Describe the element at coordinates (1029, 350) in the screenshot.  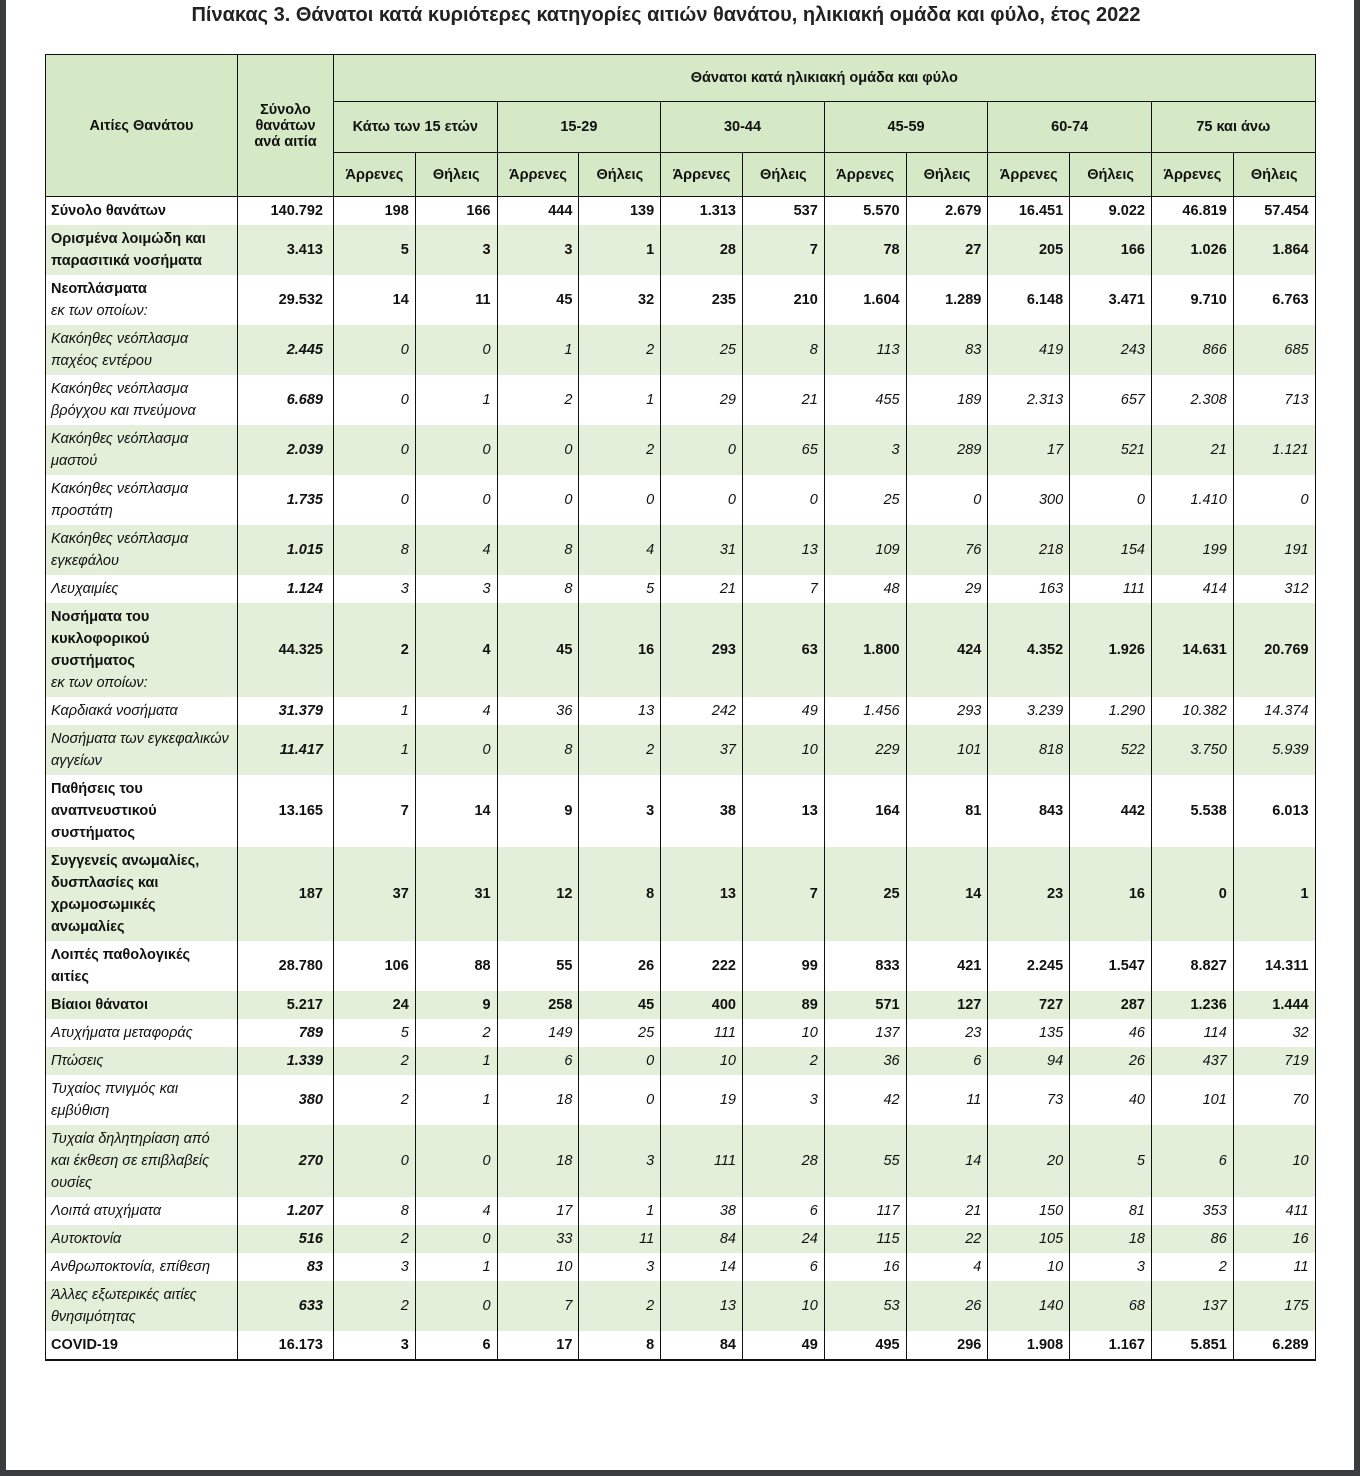
I see `cell-male: 419` at that location.